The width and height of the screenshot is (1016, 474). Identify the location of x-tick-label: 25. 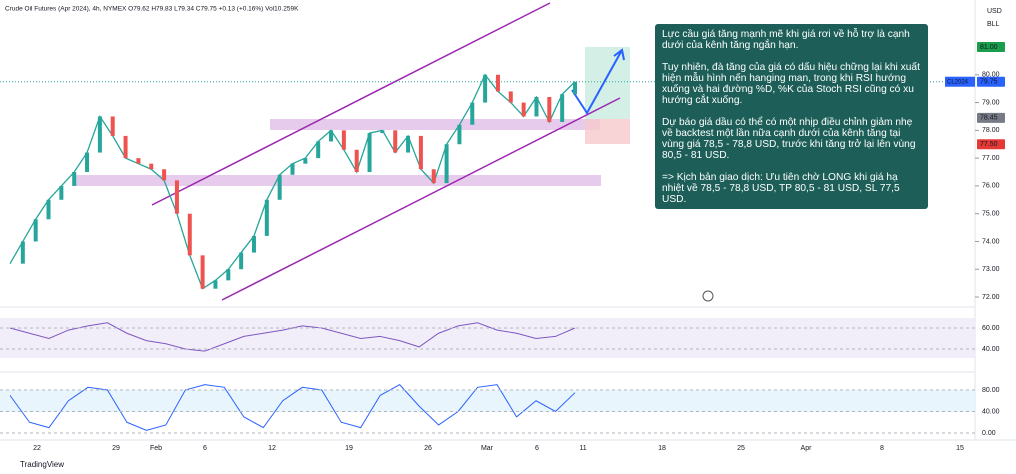
(741, 448).